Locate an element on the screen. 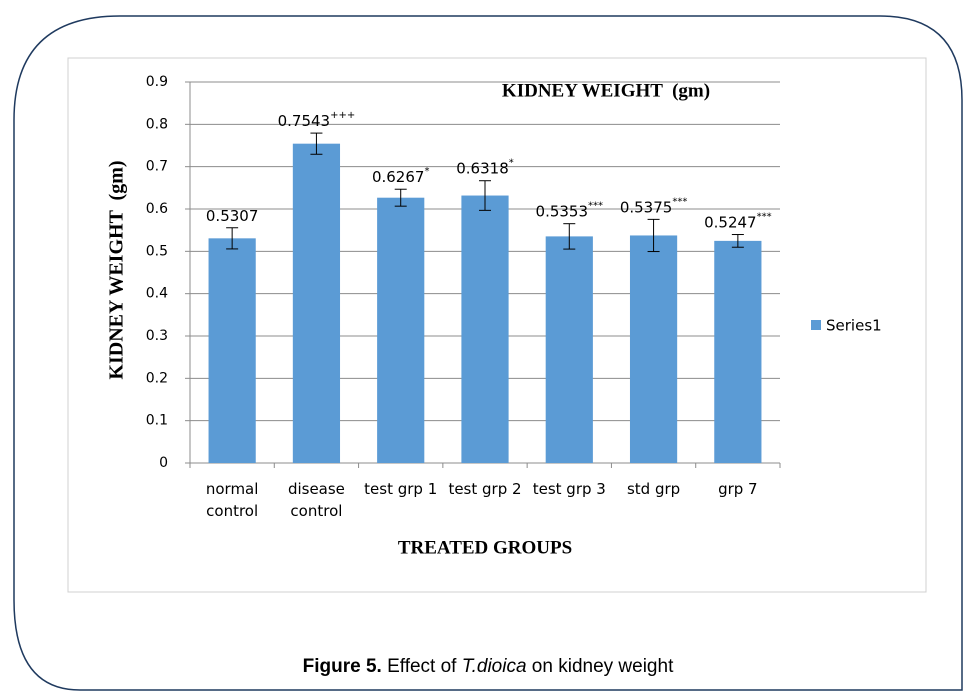 Image resolution: width=976 pixels, height=698 pixels. caption-text: Effect of is located at coordinates (421, 666).